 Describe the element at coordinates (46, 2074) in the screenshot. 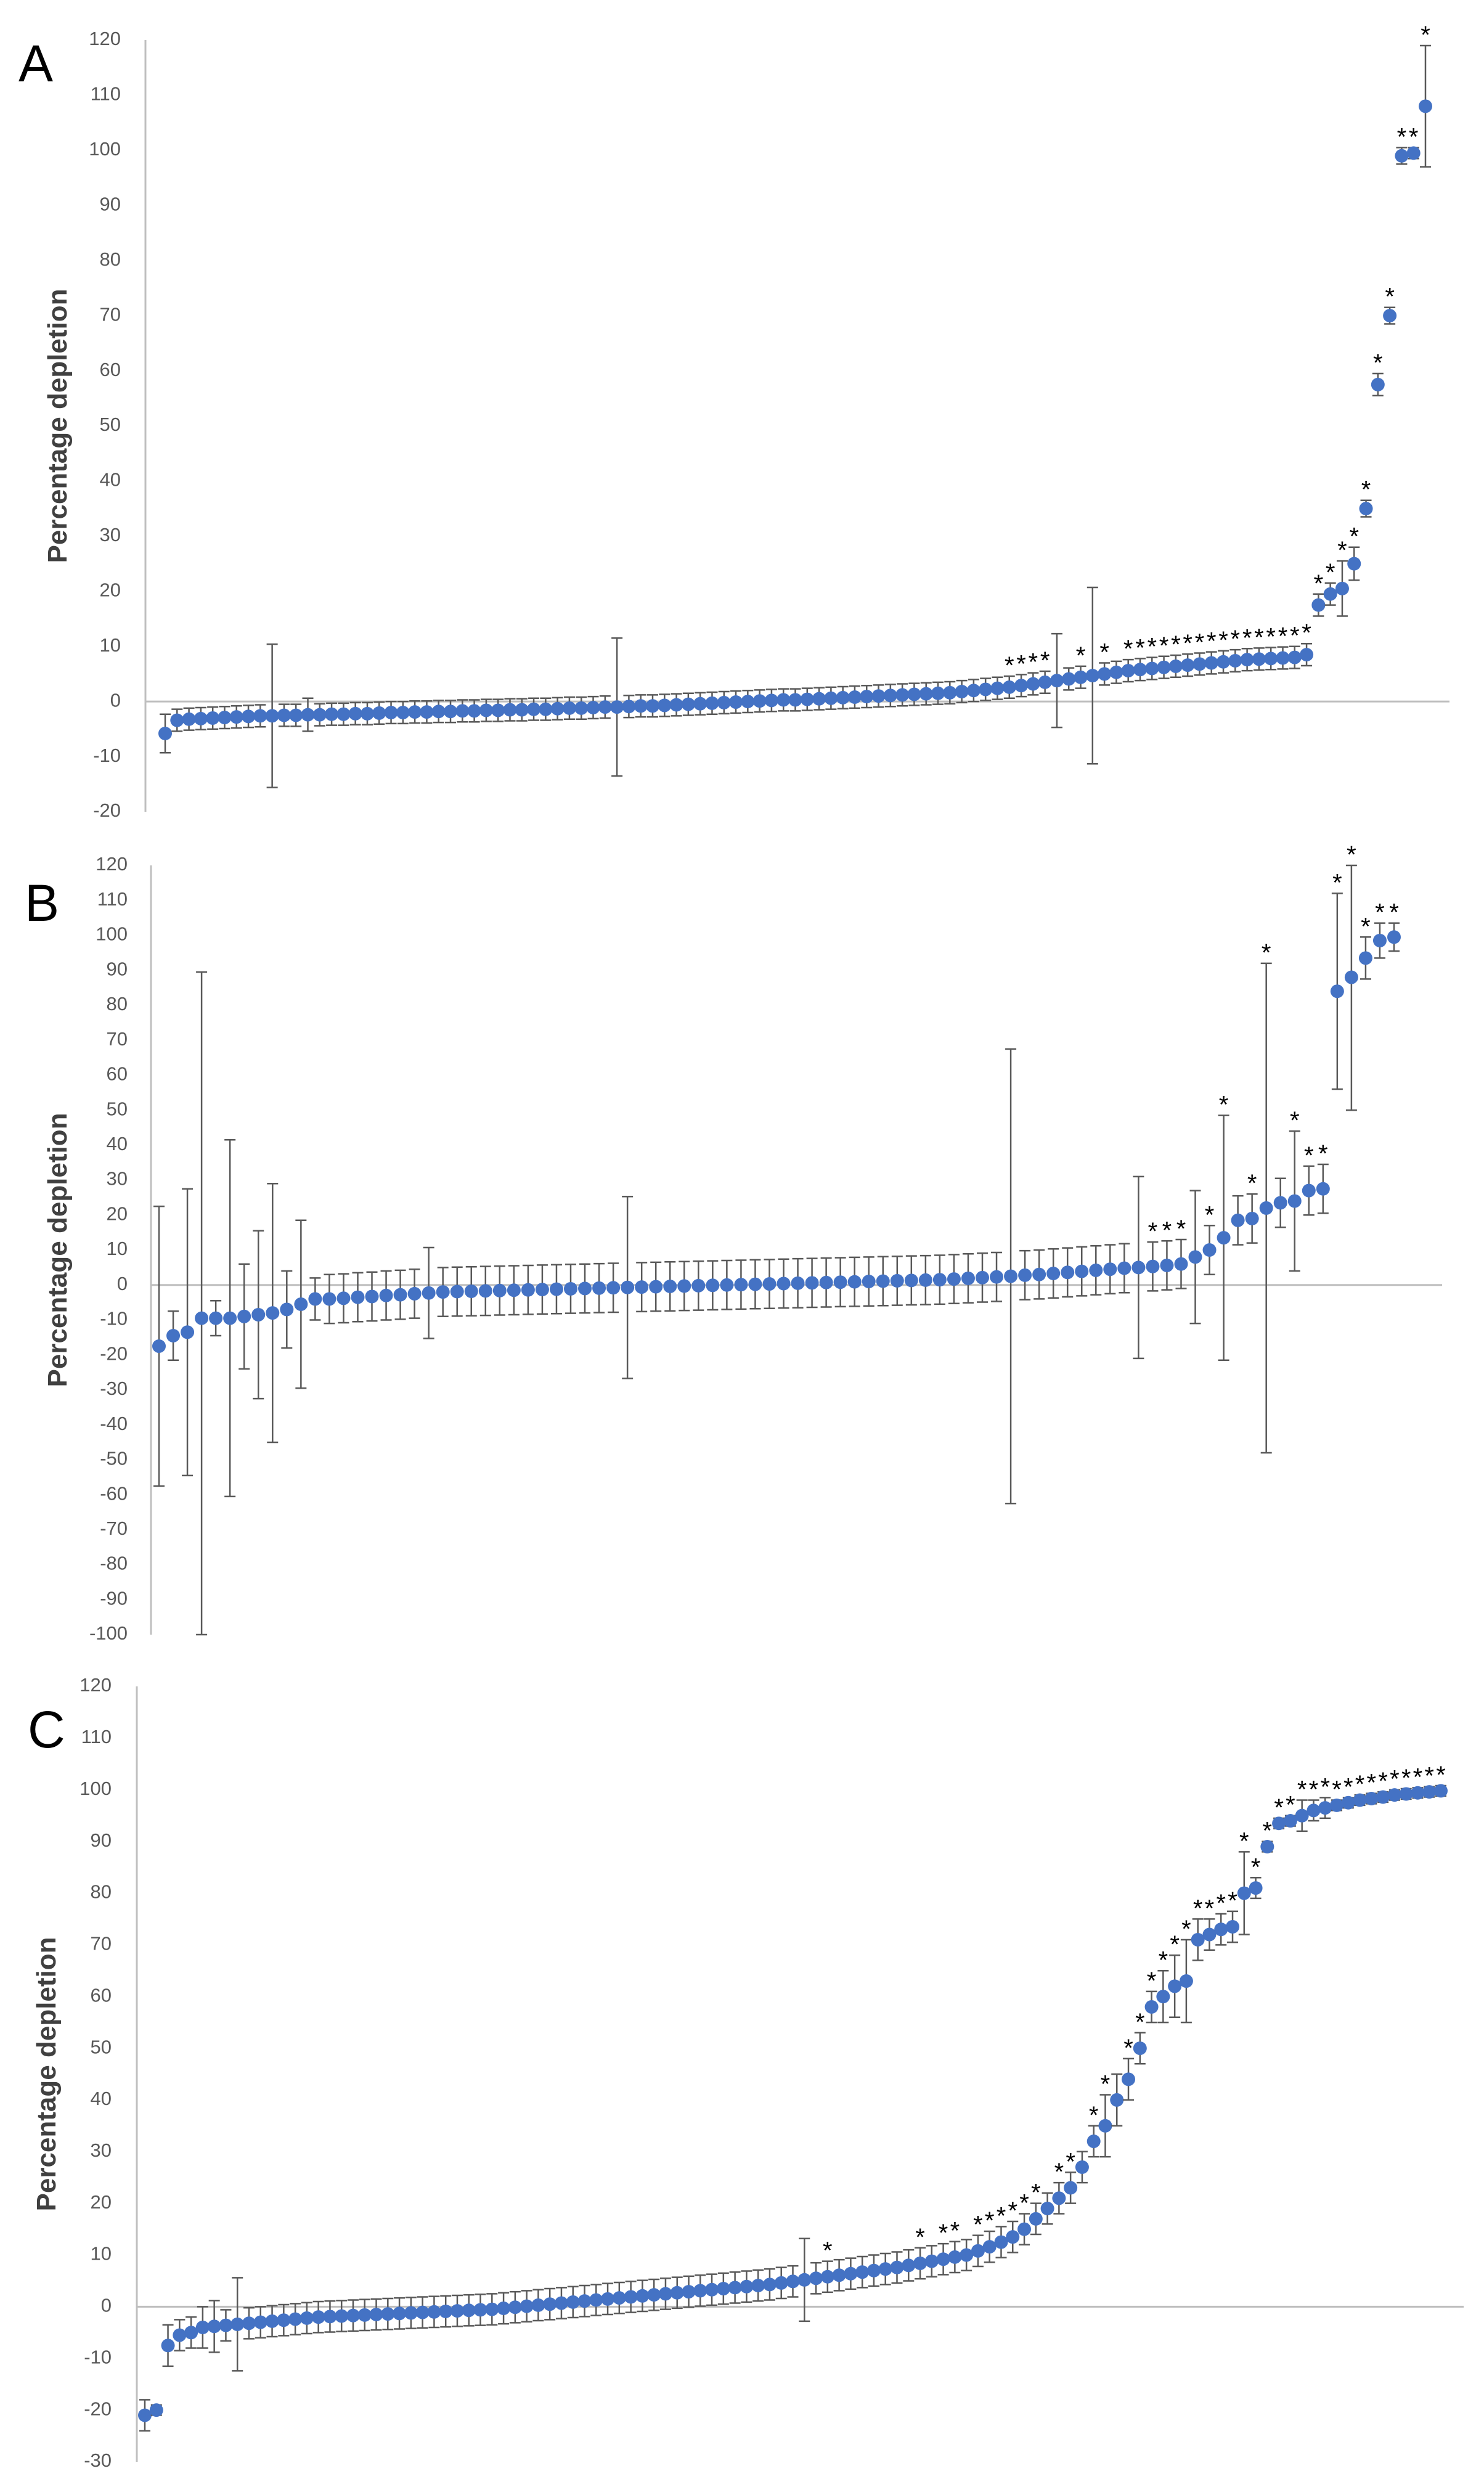

I see `y-axis-title-c: Percentage depletion` at that location.